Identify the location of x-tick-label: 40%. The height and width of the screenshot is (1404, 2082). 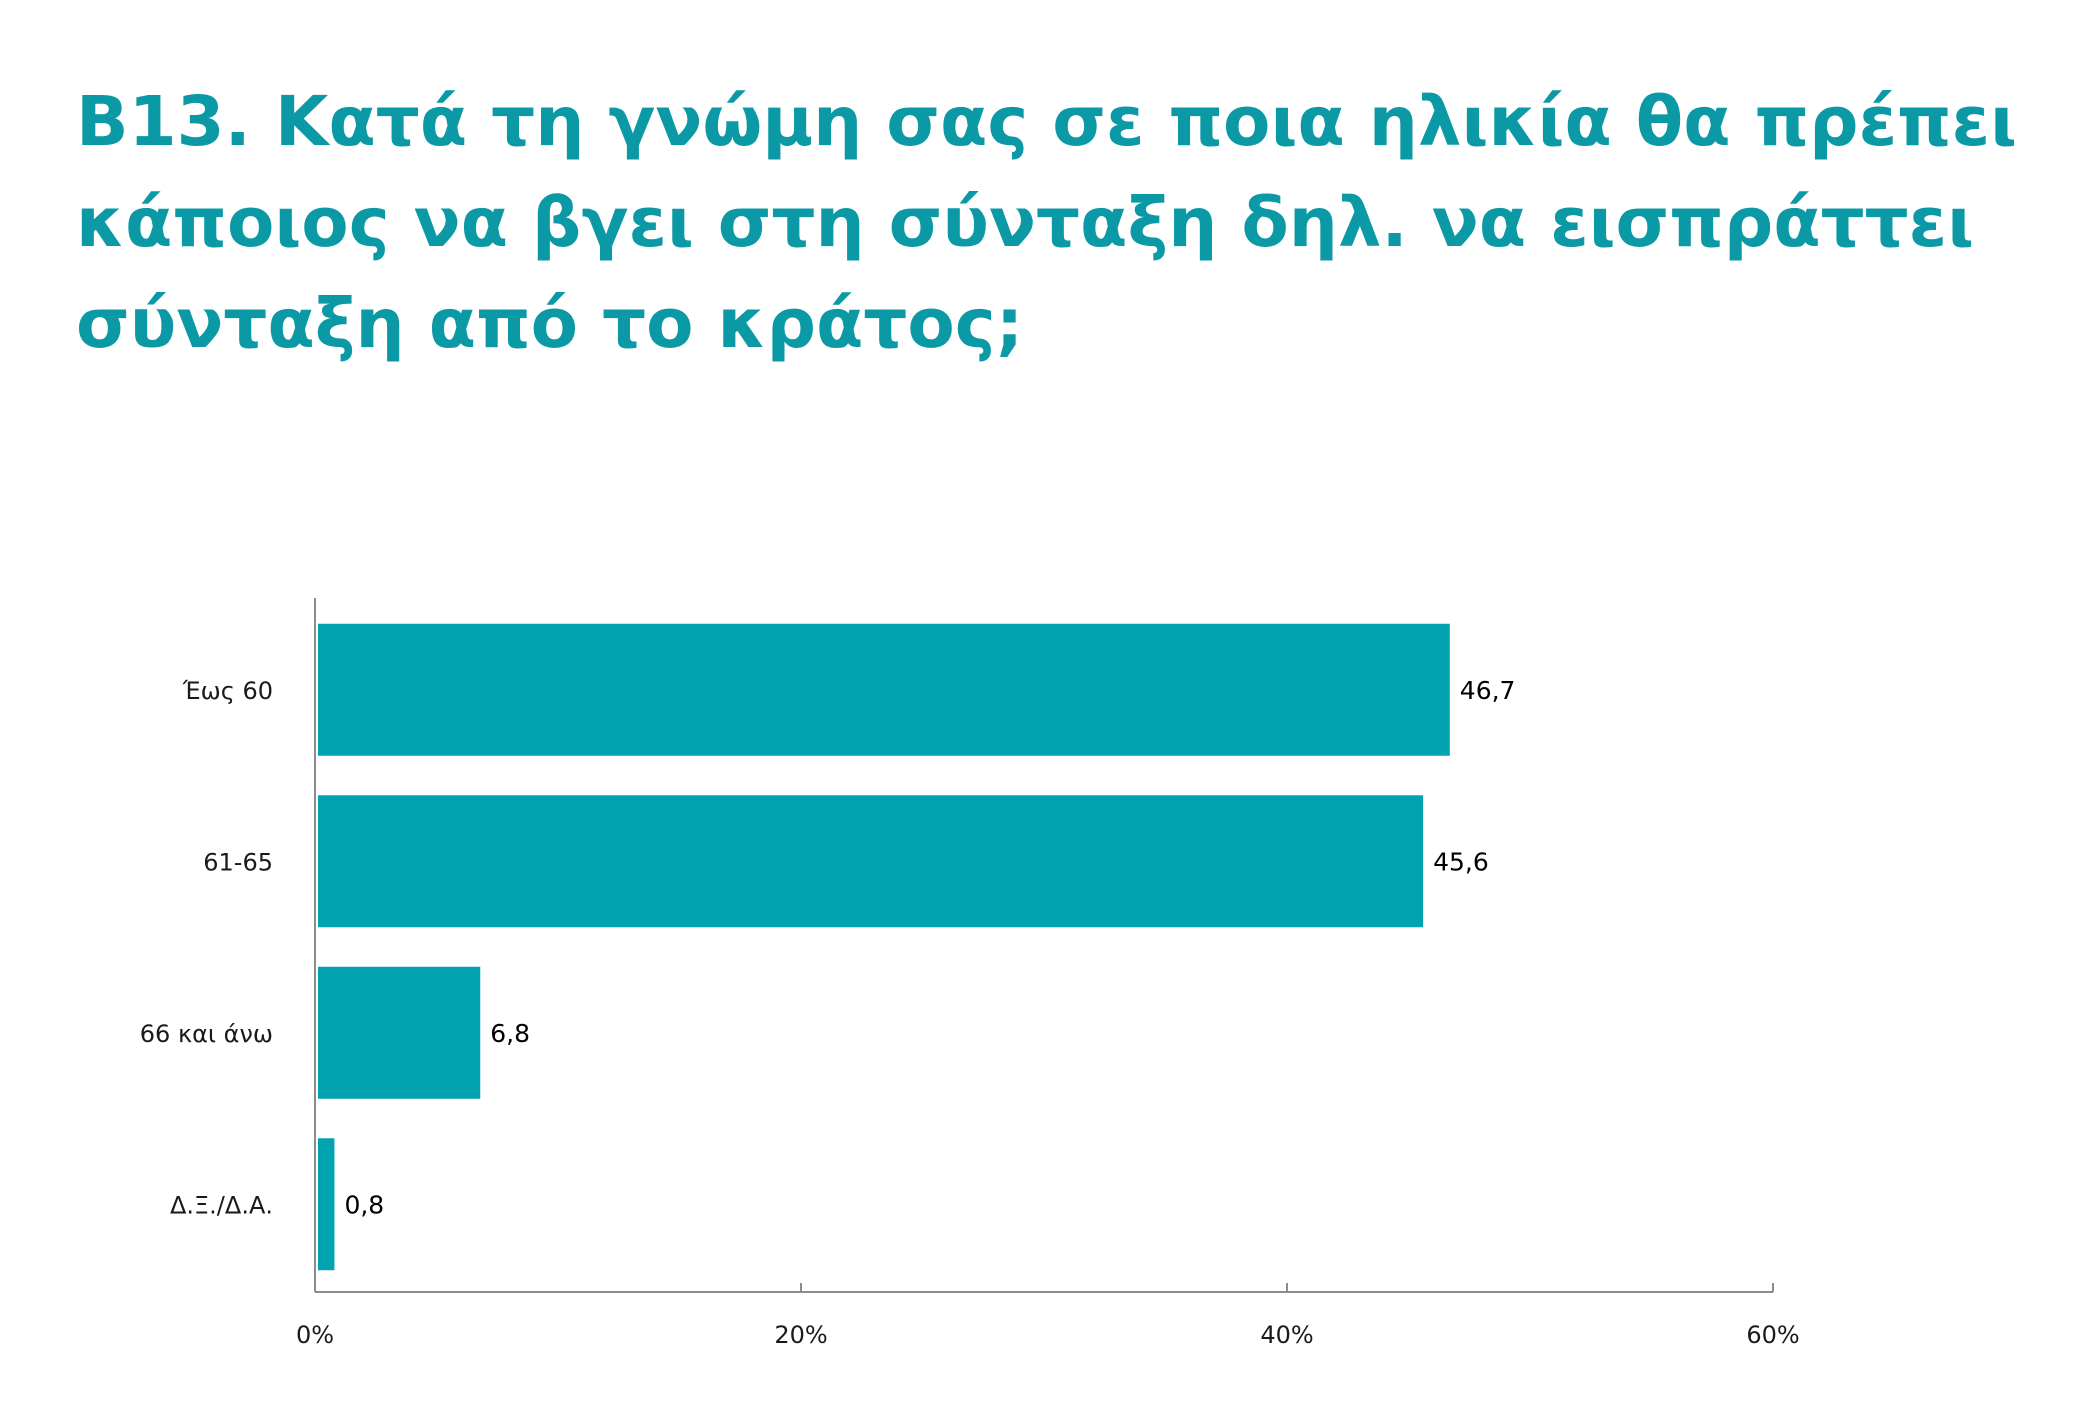
(1286, 1335).